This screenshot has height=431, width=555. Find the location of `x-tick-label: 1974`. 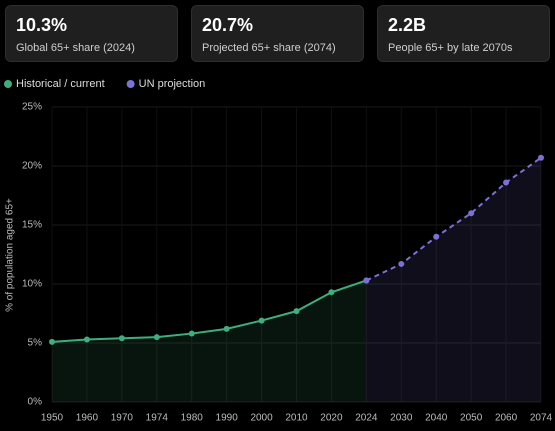

x-tick-label: 1974 is located at coordinates (157, 418).